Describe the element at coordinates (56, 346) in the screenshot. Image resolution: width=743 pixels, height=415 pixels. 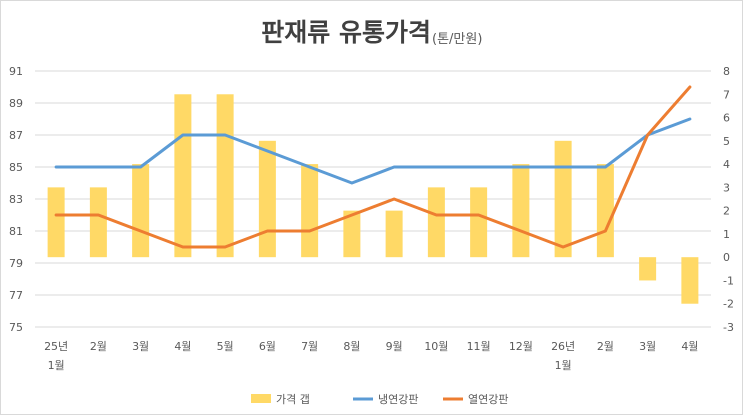
I see `x-tick-label: 25년` at that location.